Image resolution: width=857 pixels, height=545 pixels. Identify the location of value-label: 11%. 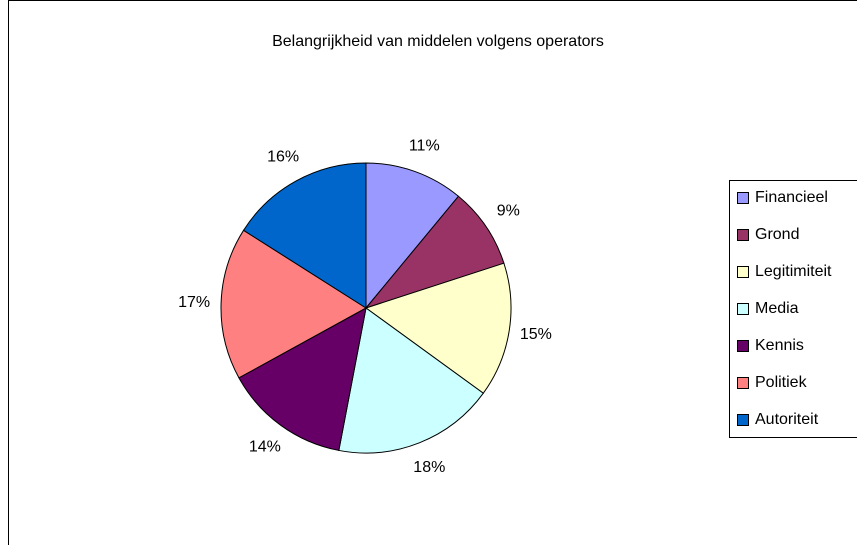
(424, 145).